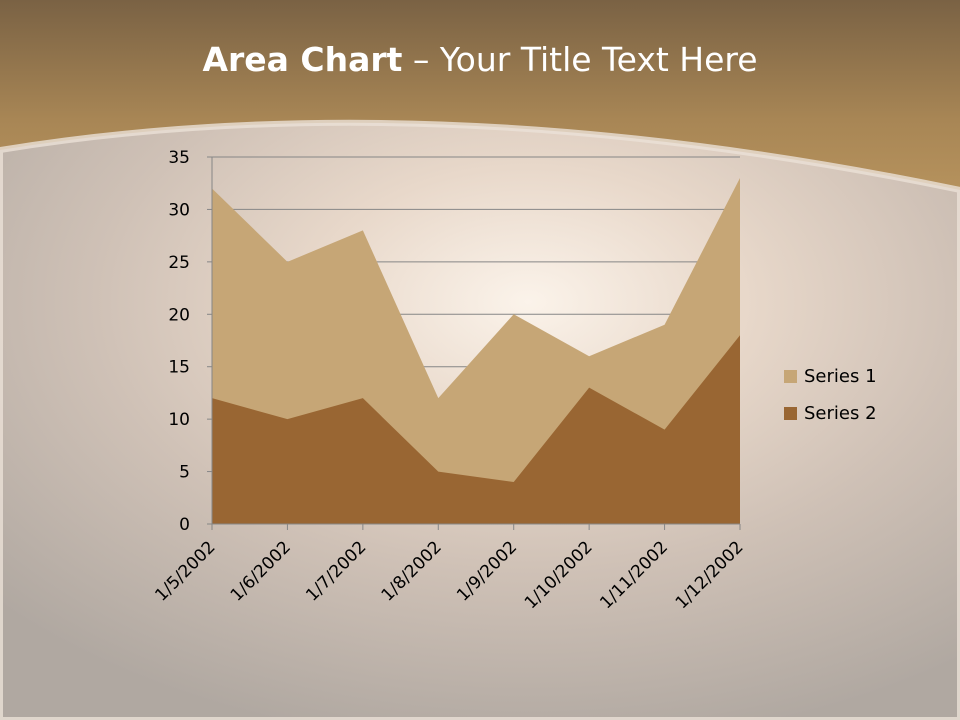  What do you see at coordinates (179, 158) in the screenshot?
I see `y-tick-label: 35` at bounding box center [179, 158].